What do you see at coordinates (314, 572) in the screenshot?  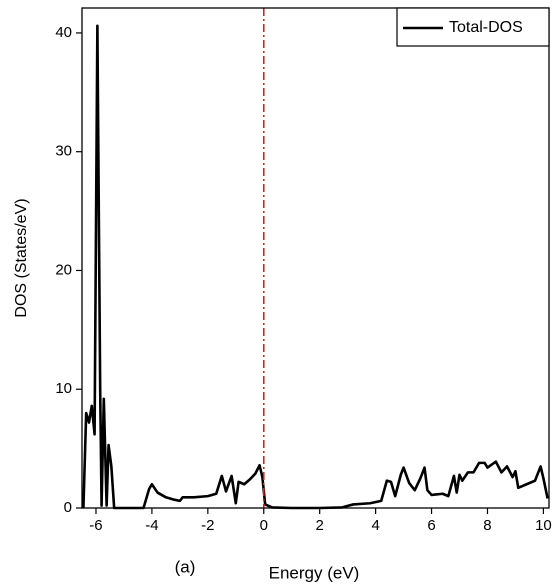 I see `x-axis-label: Energy (eV)` at bounding box center [314, 572].